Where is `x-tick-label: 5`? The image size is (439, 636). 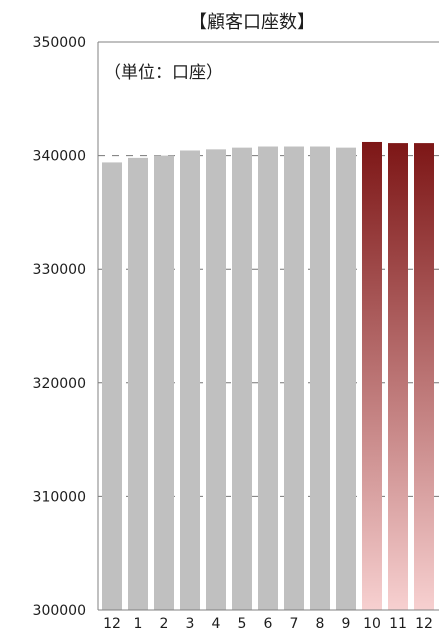 x-tick-label: 5 is located at coordinates (242, 624).